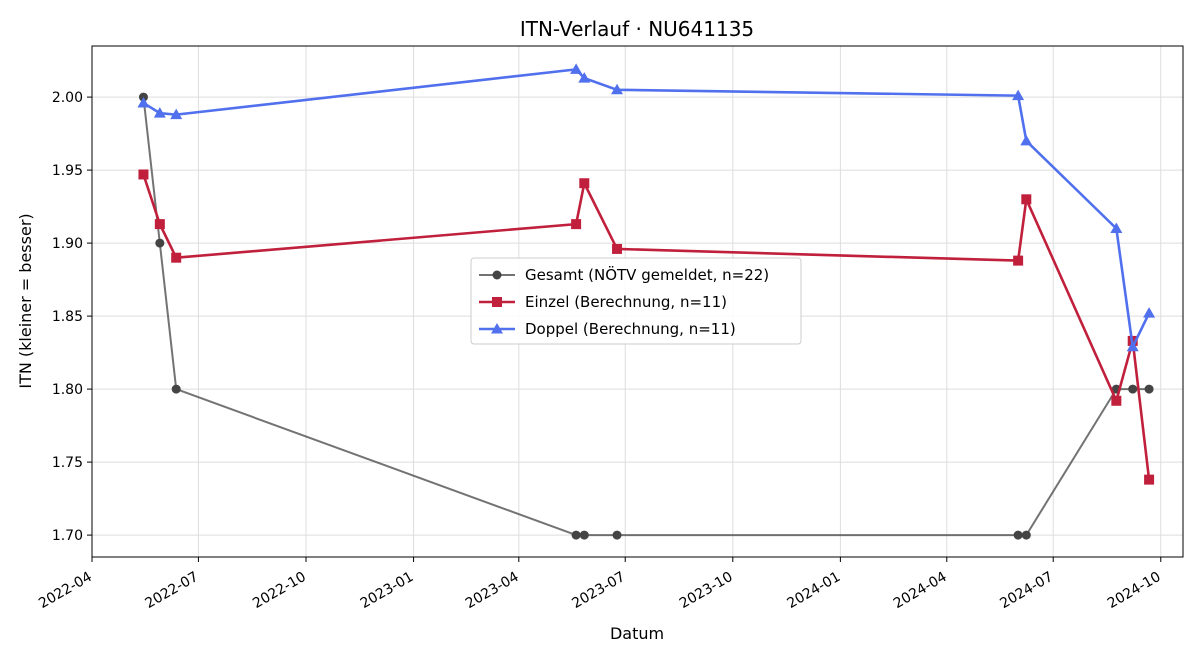 The height and width of the screenshot is (660, 1200). What do you see at coordinates (67, 536) in the screenshot?
I see `y-tick-label: 1.70` at bounding box center [67, 536].